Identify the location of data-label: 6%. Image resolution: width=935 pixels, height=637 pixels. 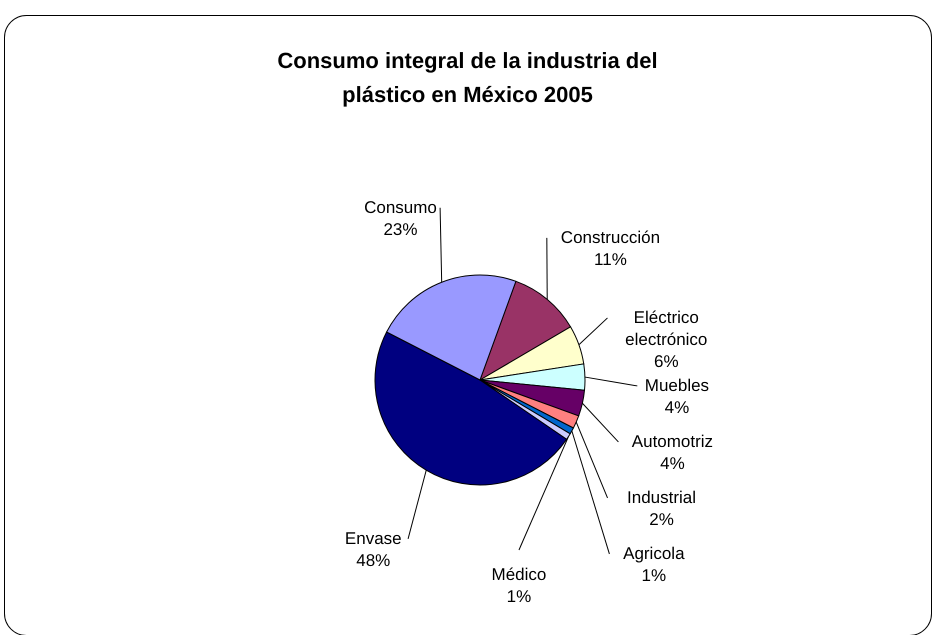
(666, 361).